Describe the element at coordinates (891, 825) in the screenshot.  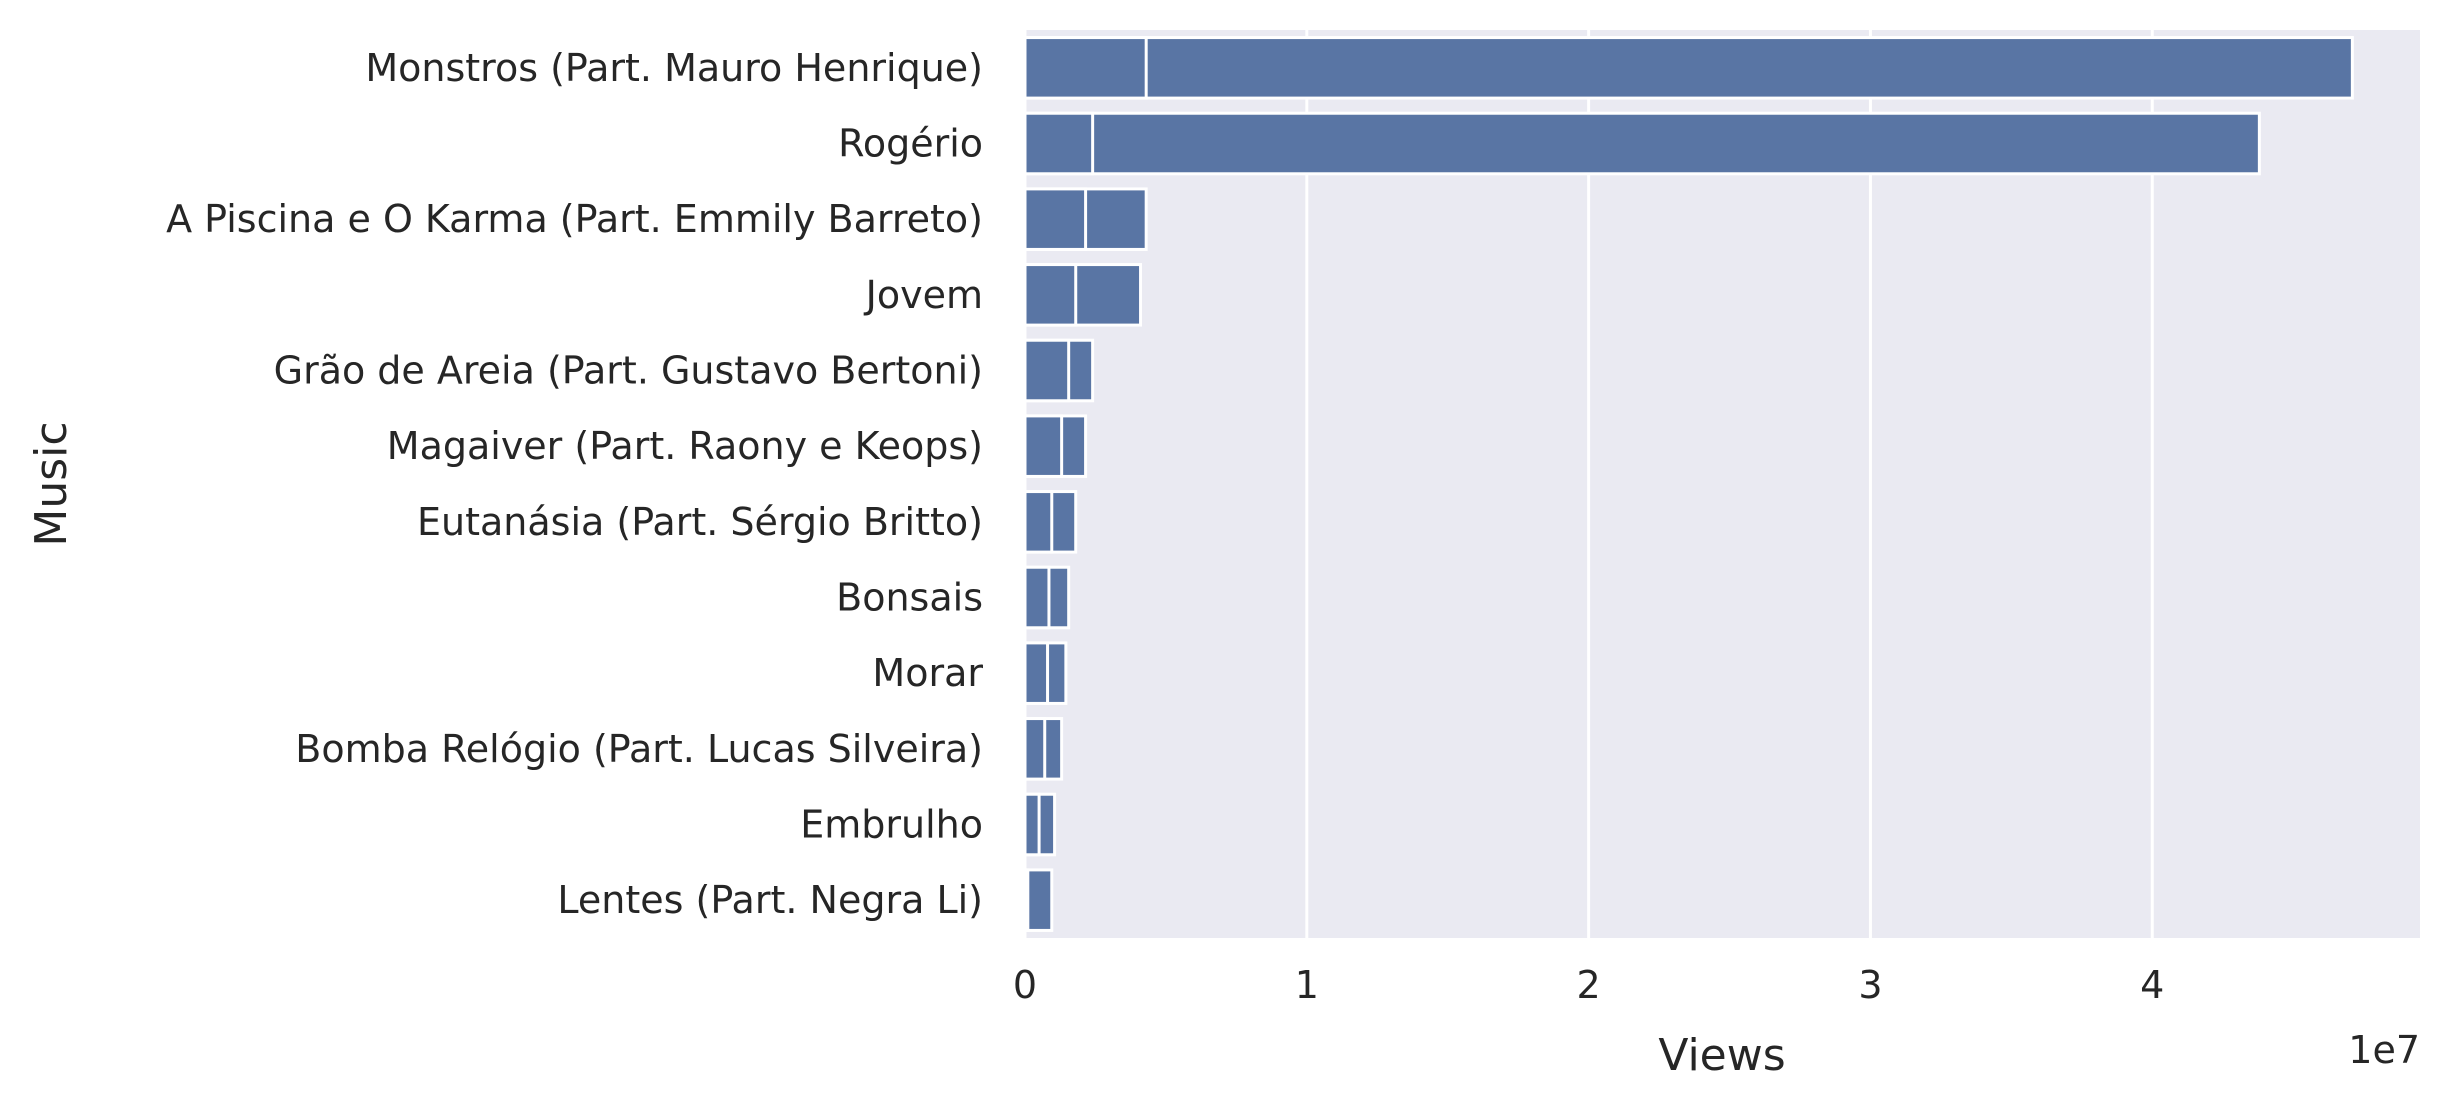
I see `y-tick-label: Embrulho` at that location.